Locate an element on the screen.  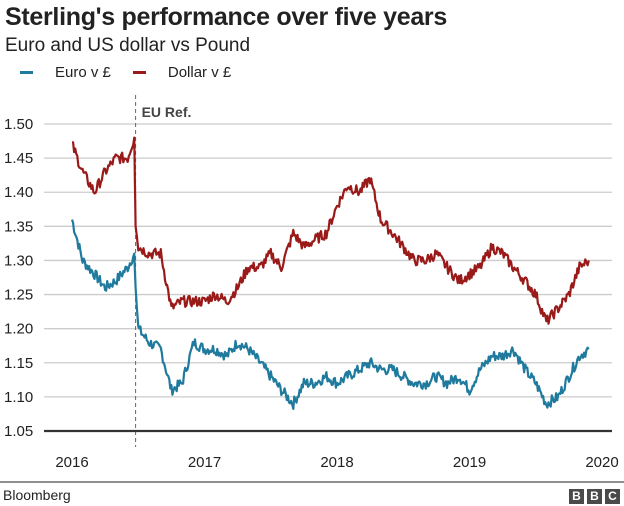
y-tick-label: 1.35 is located at coordinates (18, 226).